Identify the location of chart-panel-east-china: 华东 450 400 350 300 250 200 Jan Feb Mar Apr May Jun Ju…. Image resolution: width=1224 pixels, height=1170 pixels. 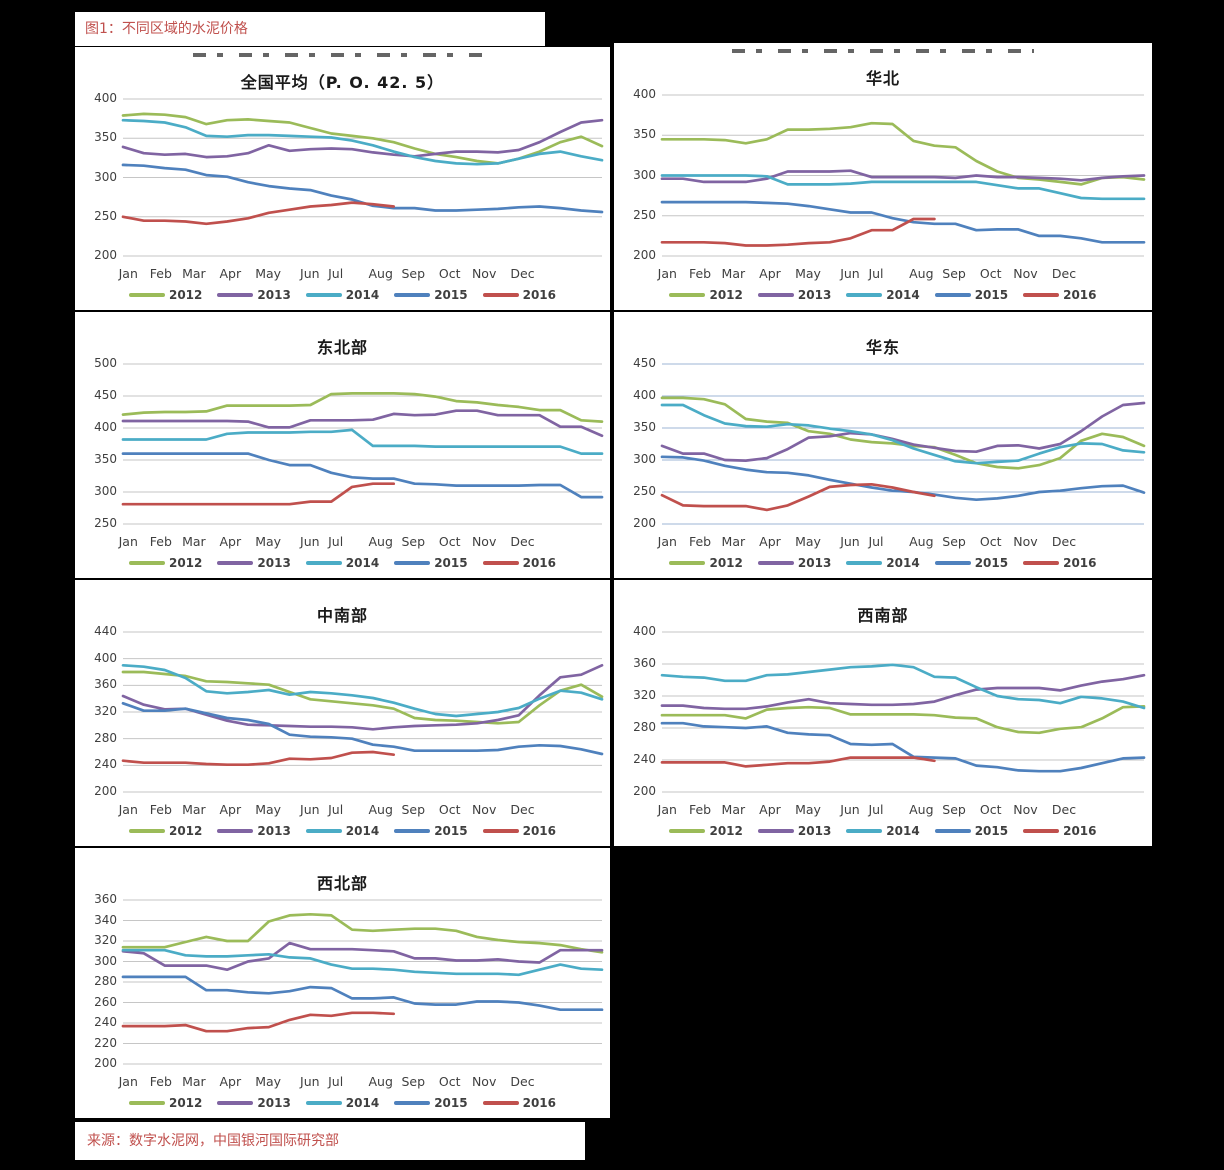
(883, 445).